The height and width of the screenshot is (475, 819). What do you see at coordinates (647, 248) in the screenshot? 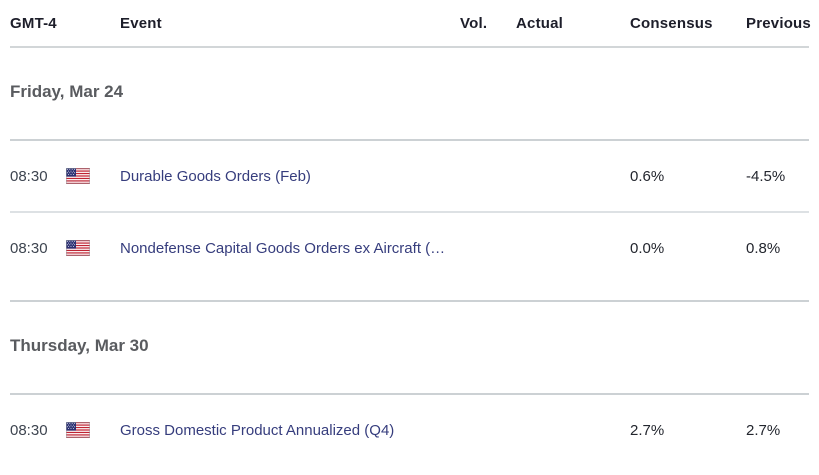
I see `consensus-value: 0.0%` at bounding box center [647, 248].